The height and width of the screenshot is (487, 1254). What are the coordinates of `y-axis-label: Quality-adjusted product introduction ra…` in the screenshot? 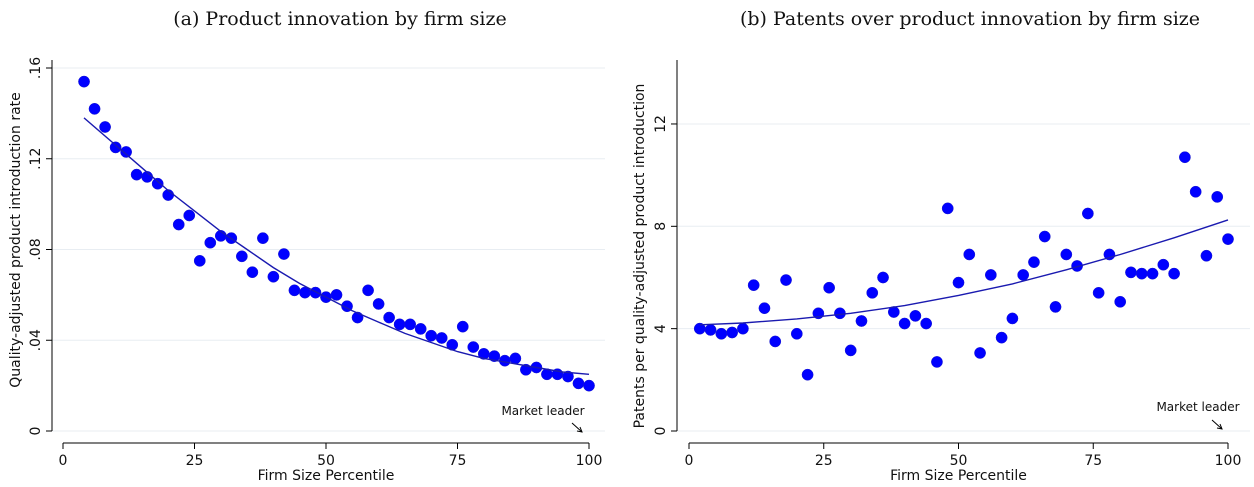 It's located at (16, 240).